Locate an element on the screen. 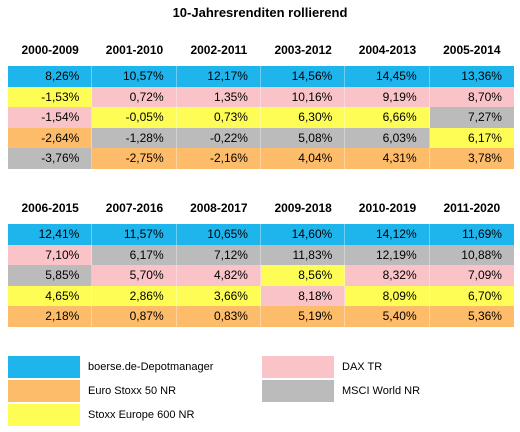  return-cell: 12,17% is located at coordinates (218, 76).